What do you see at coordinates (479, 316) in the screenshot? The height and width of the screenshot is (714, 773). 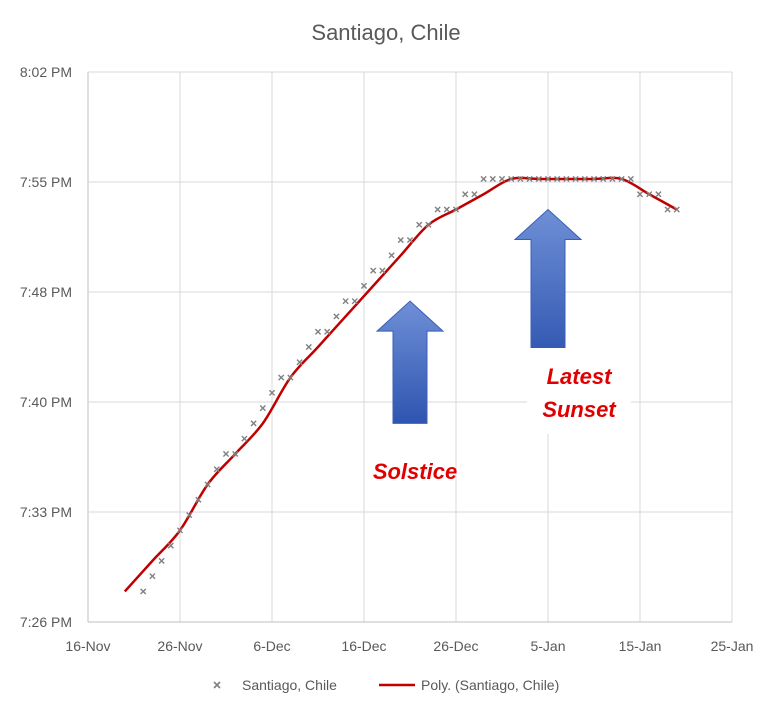 I see `arrows` at bounding box center [479, 316].